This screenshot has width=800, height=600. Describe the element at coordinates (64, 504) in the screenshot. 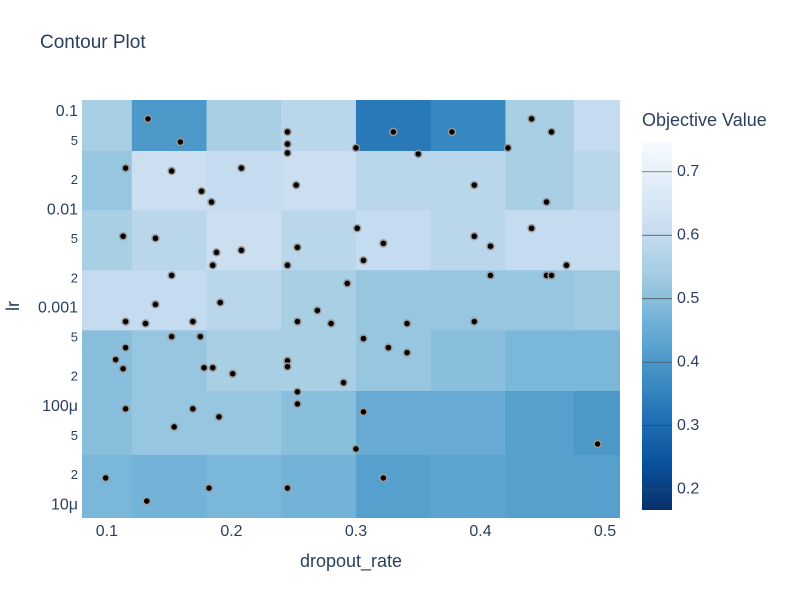

I see `y-tick-label: 10μ` at that location.